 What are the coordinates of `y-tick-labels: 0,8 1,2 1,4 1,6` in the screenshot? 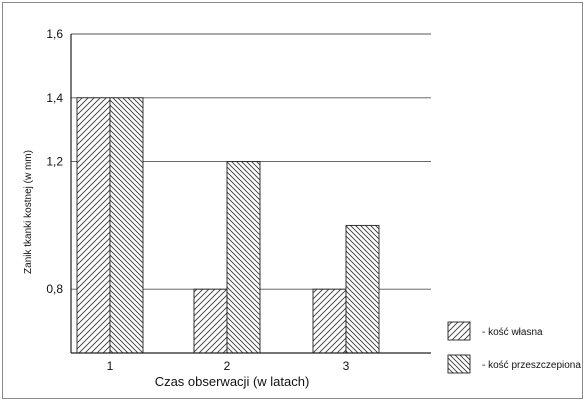 It's located at (54, 161).